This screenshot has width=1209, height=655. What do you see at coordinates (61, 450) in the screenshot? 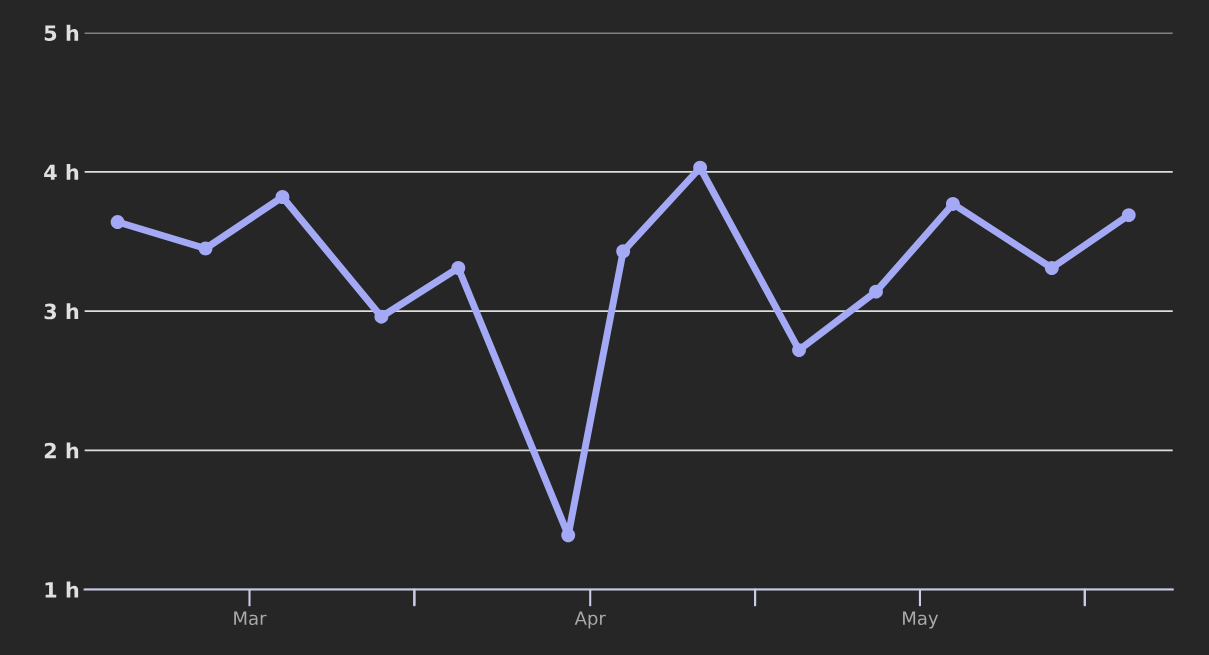
I see `y-tick-label: 2 h` at bounding box center [61, 450].